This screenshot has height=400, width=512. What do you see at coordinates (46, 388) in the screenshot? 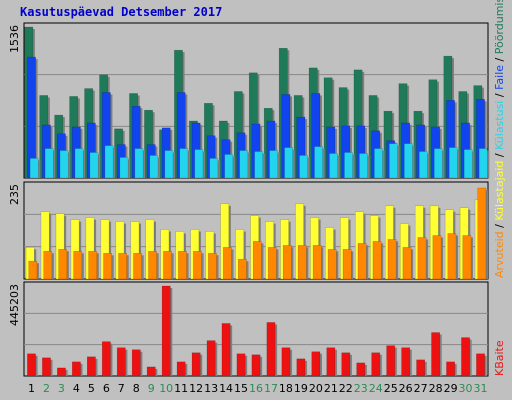
I see `x-tick-label: 2` at bounding box center [46, 388].